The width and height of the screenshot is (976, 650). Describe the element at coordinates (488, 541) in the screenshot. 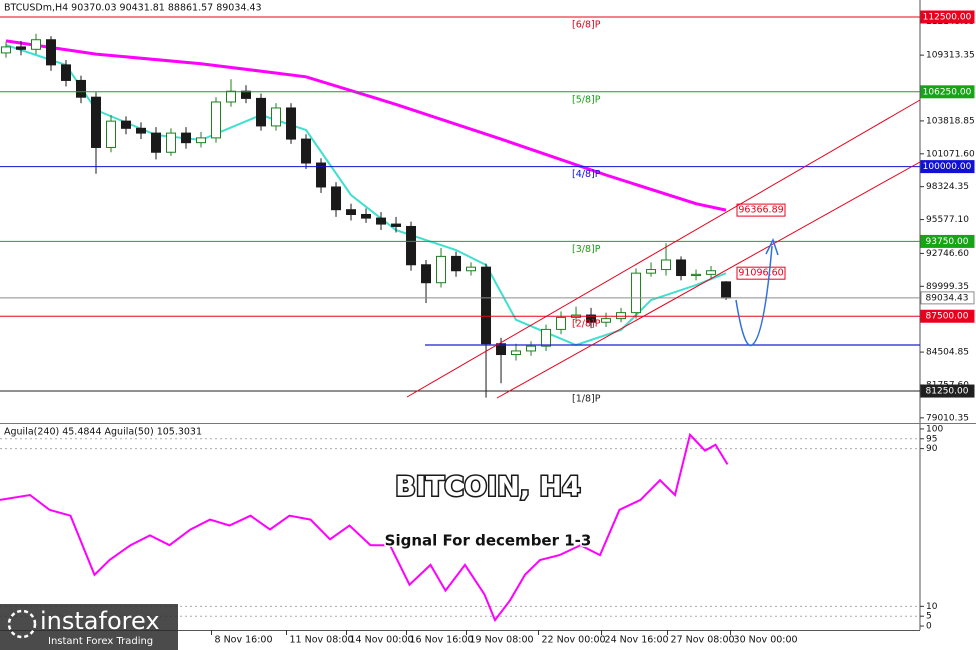

I see `signal-text: Signal For december 1-3` at that location.